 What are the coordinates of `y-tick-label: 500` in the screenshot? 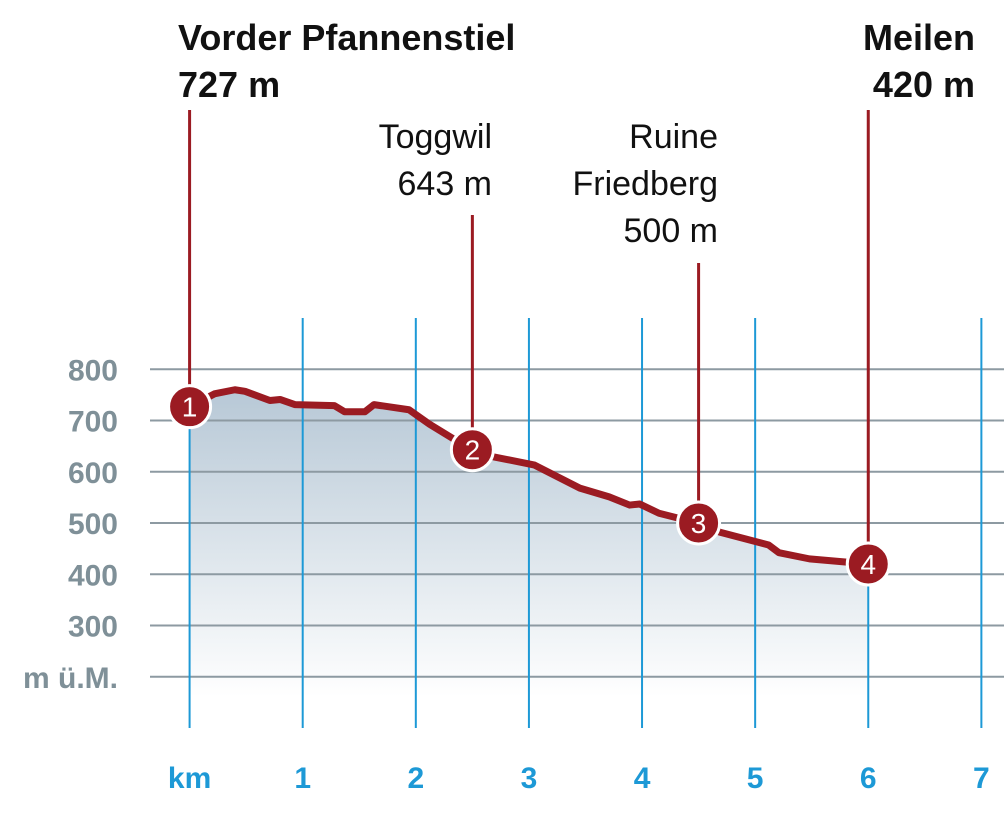 It's located at (93, 524).